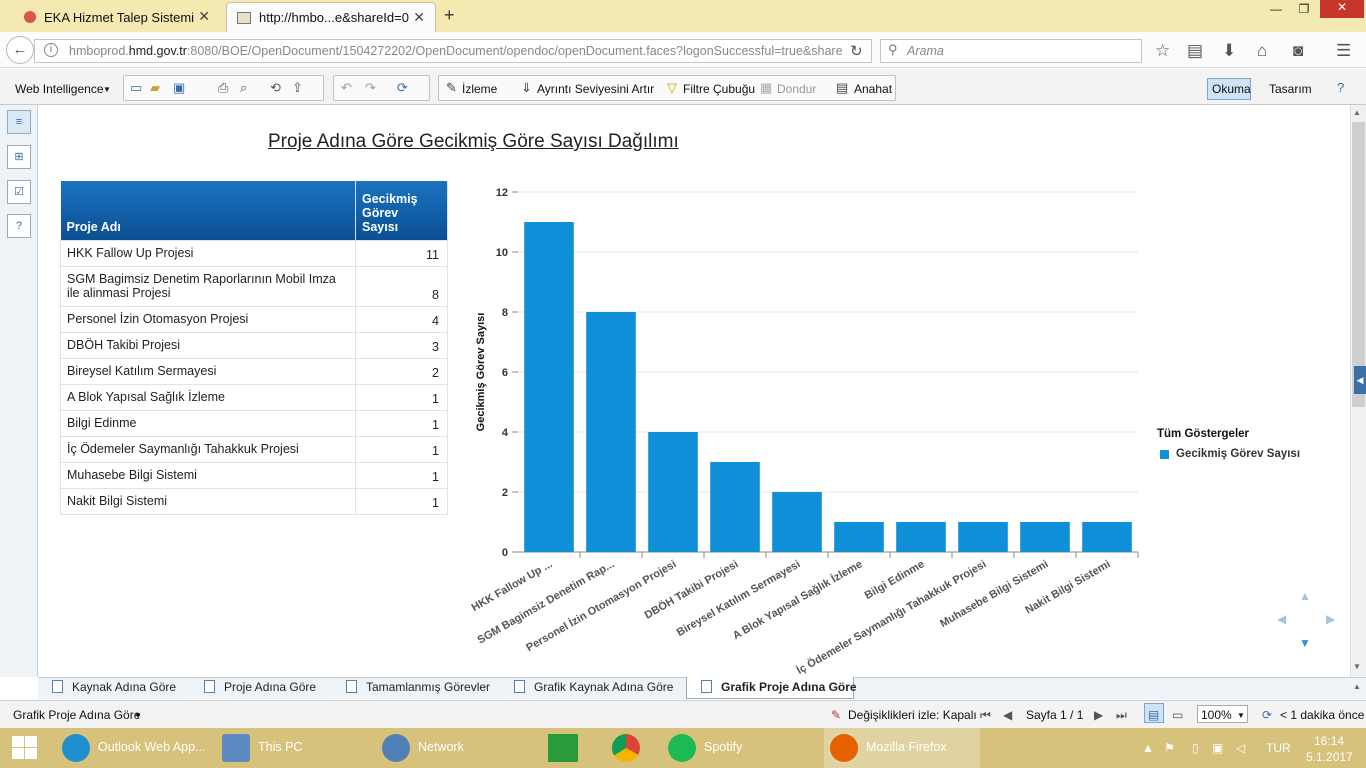 The height and width of the screenshot is (768, 1366). What do you see at coordinates (1298, 50) in the screenshot?
I see `pocket-icon: ◙` at bounding box center [1298, 50].